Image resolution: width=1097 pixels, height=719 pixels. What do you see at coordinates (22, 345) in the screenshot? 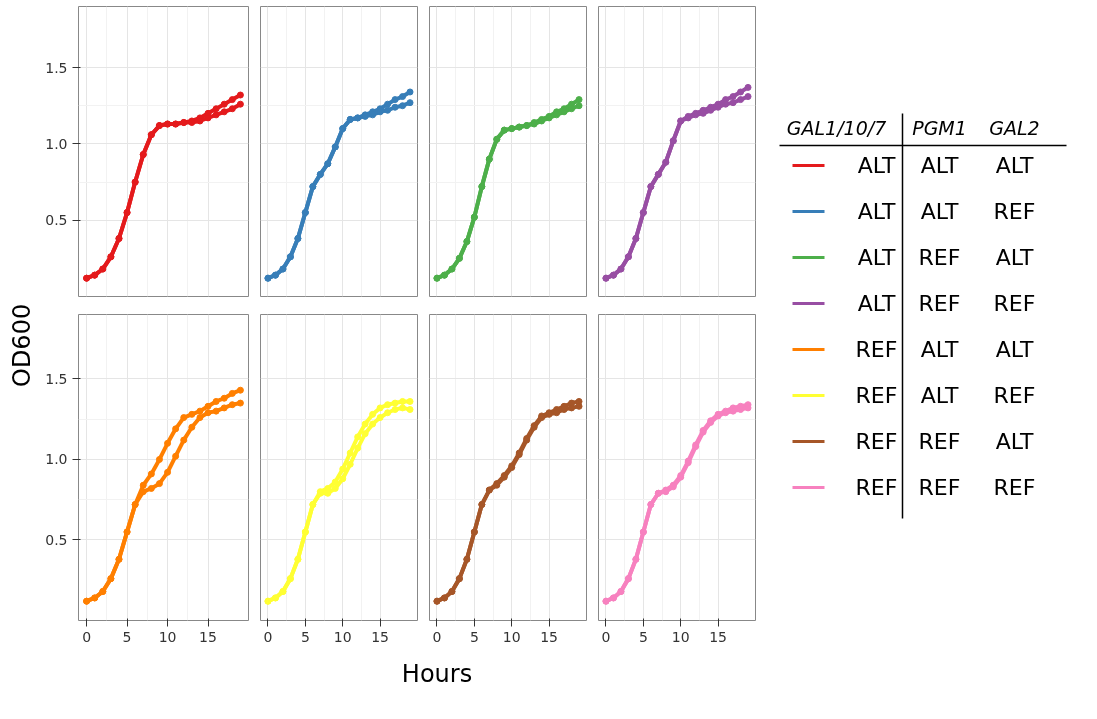
I see `y-axis-title: OD600` at bounding box center [22, 345].